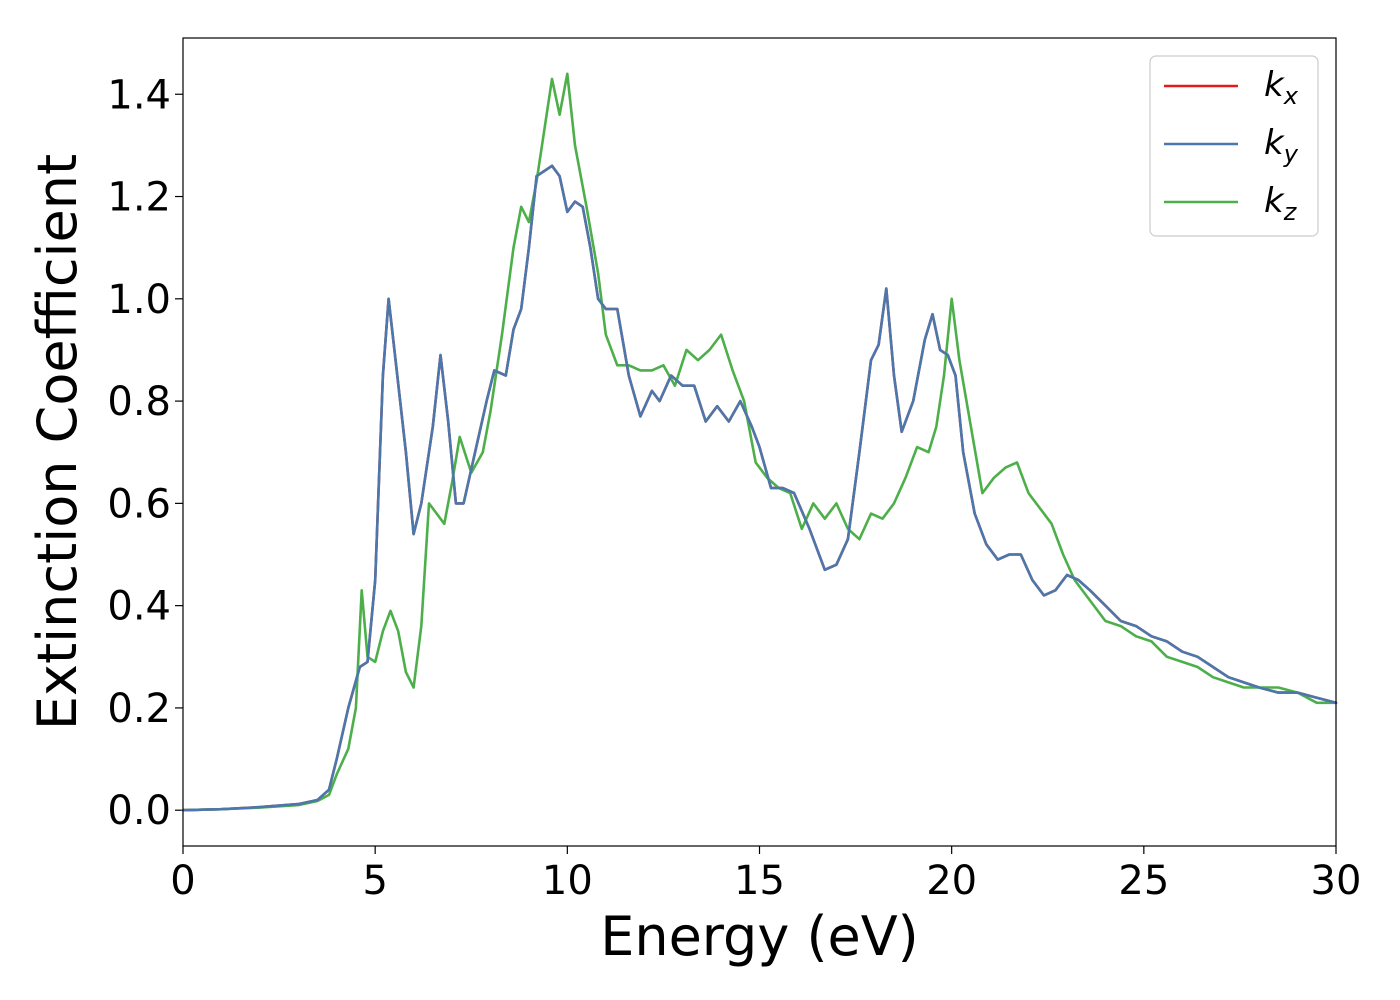 This screenshot has width=1400, height=1000. What do you see at coordinates (1336, 881) in the screenshot?
I see `x-tick-label: 30` at bounding box center [1336, 881].